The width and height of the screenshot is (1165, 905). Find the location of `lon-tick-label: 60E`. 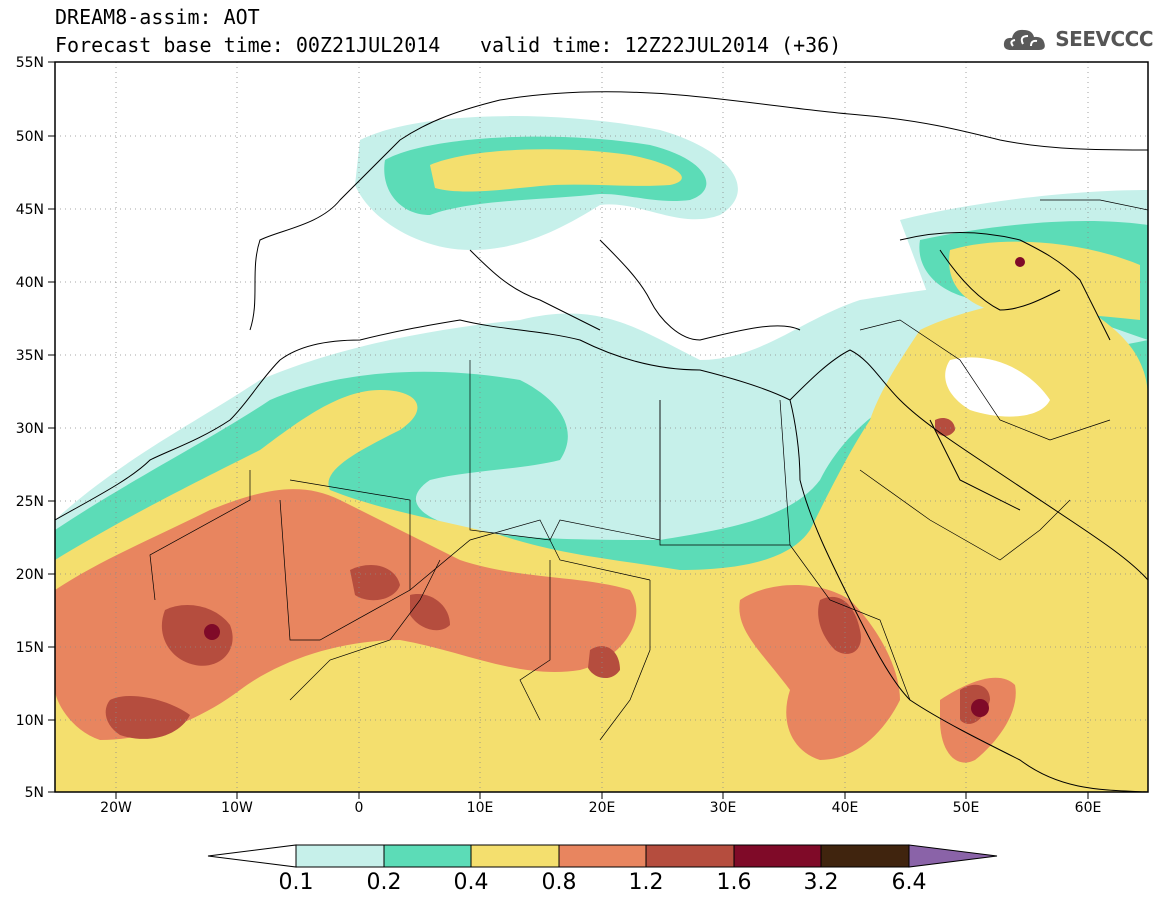

lon-tick-label: 60E is located at coordinates (1088, 808).